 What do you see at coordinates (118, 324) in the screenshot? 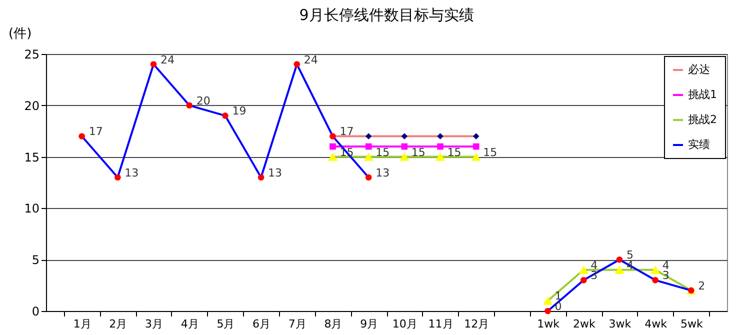
I see `x-tick-label: 2月` at bounding box center [118, 324].